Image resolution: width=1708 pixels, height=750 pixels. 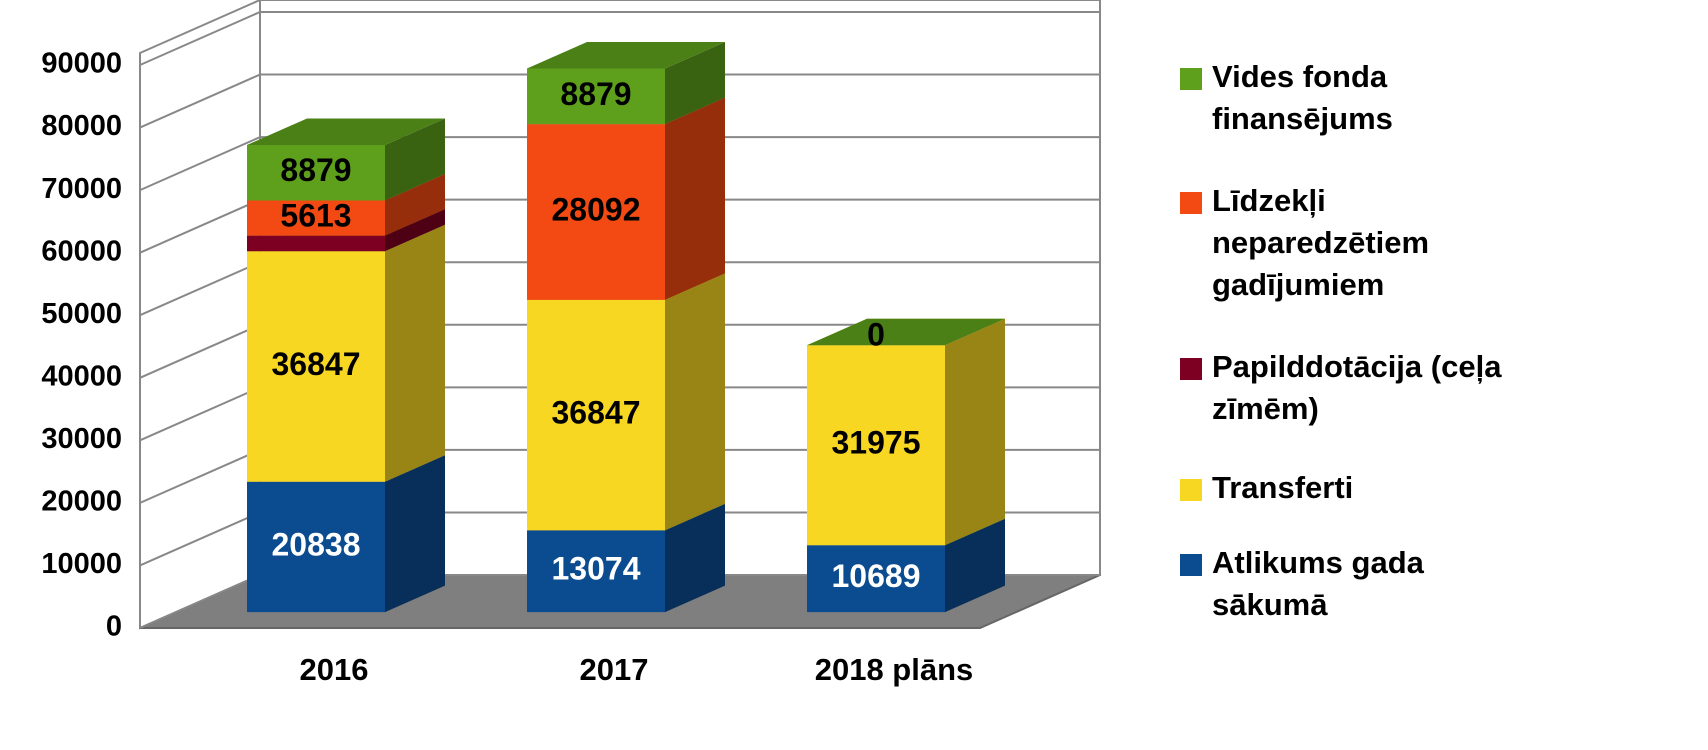 I want to click on value-label: 13074, so click(x=596, y=569).